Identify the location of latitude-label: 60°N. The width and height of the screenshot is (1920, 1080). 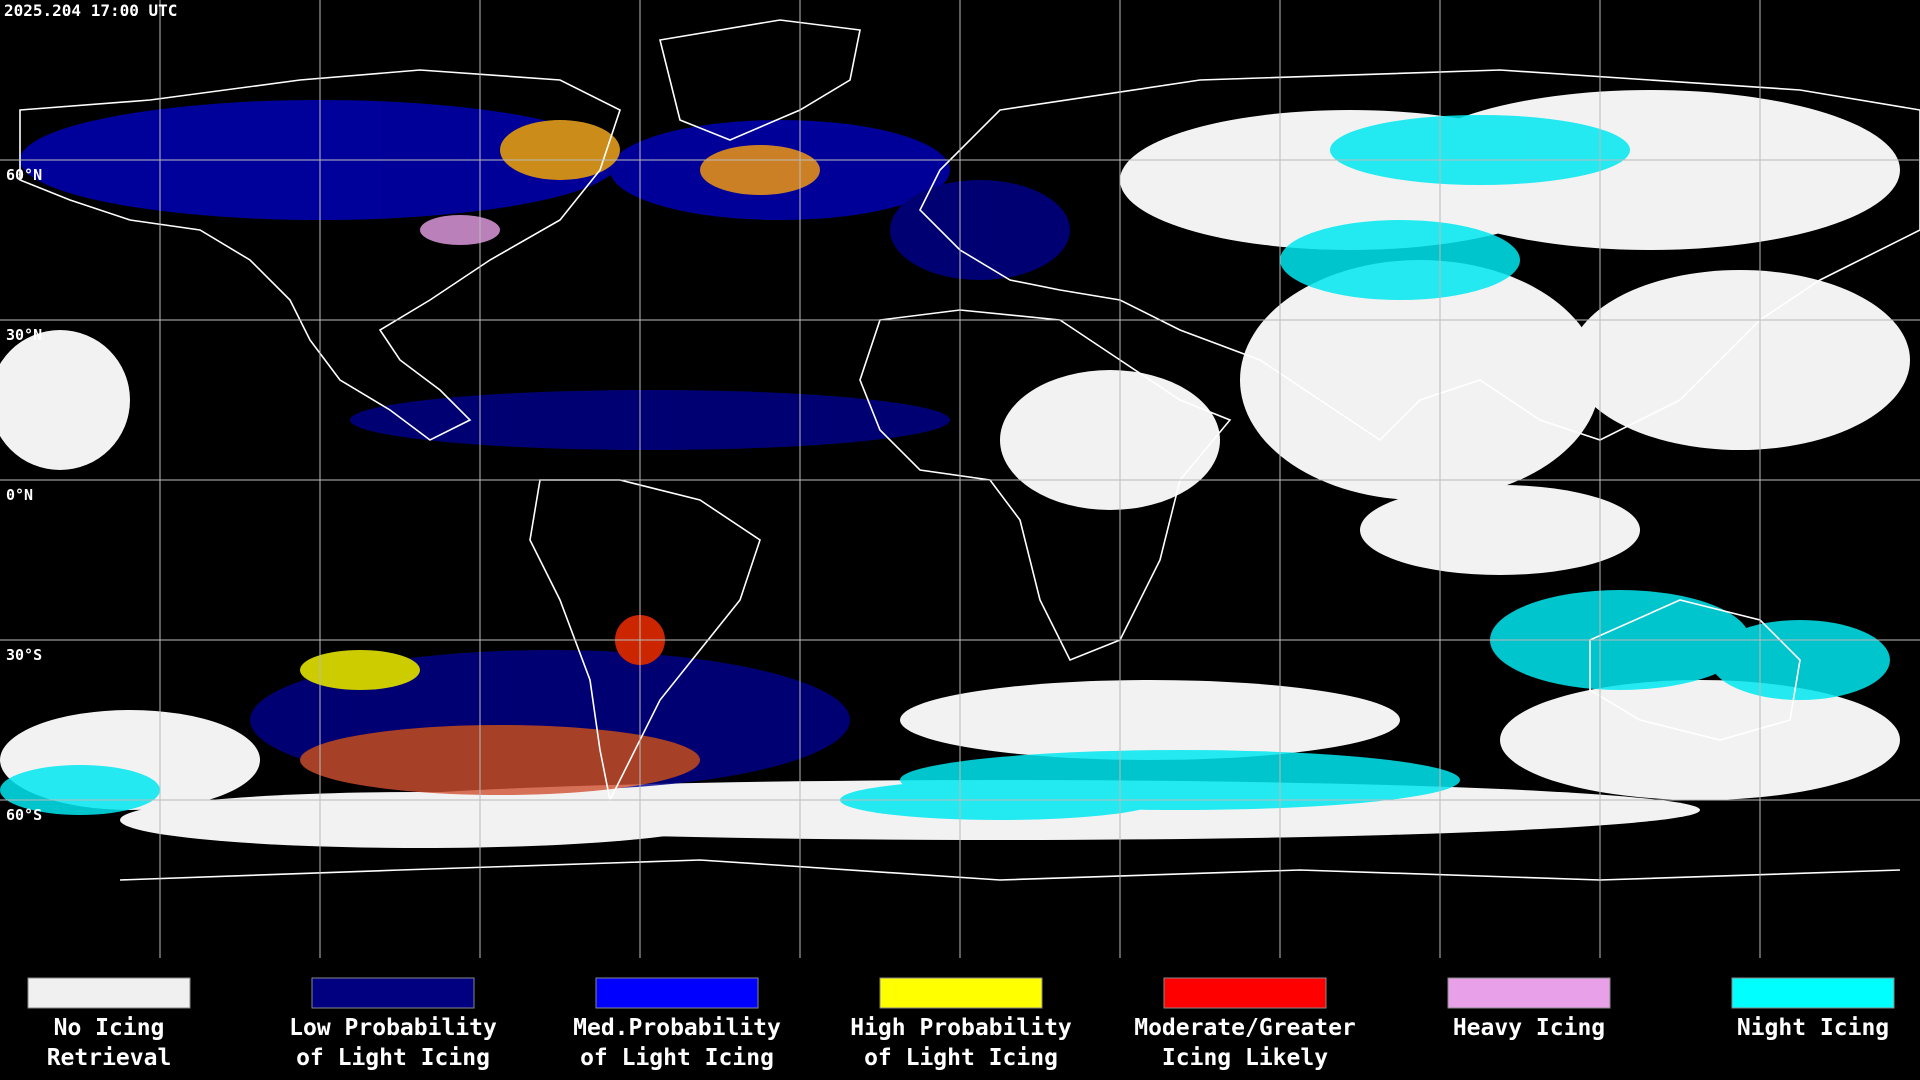
(24, 175).